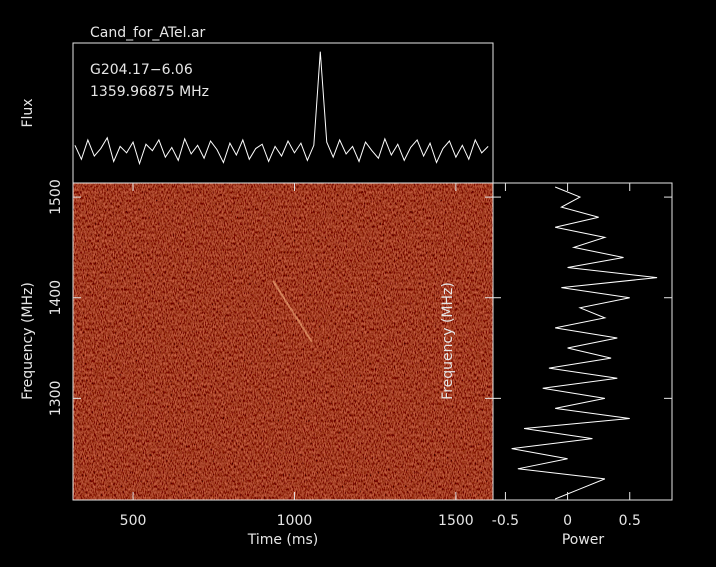 This screenshot has width=716, height=567. Describe the element at coordinates (583, 540) in the screenshot. I see `x-axis-label: Power` at that location.